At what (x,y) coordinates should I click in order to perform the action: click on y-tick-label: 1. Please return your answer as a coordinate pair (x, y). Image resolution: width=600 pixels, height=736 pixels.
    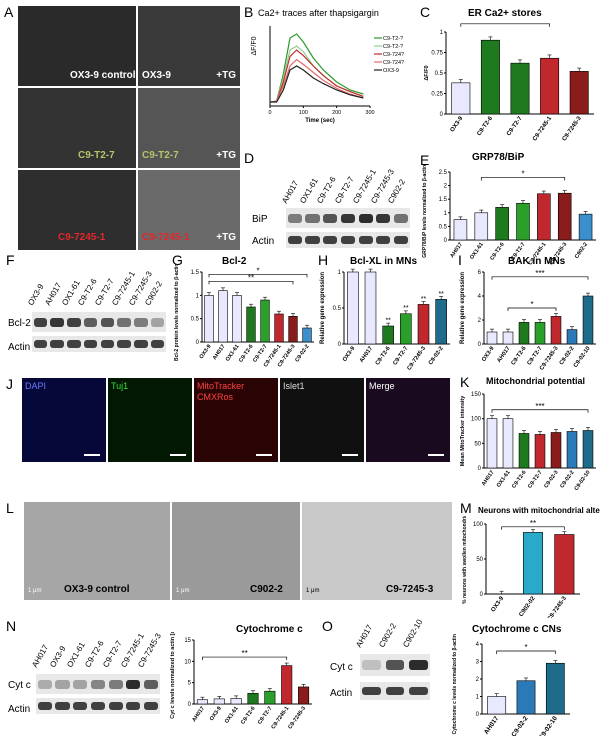
    Looking at the image, I should click on (340, 273).